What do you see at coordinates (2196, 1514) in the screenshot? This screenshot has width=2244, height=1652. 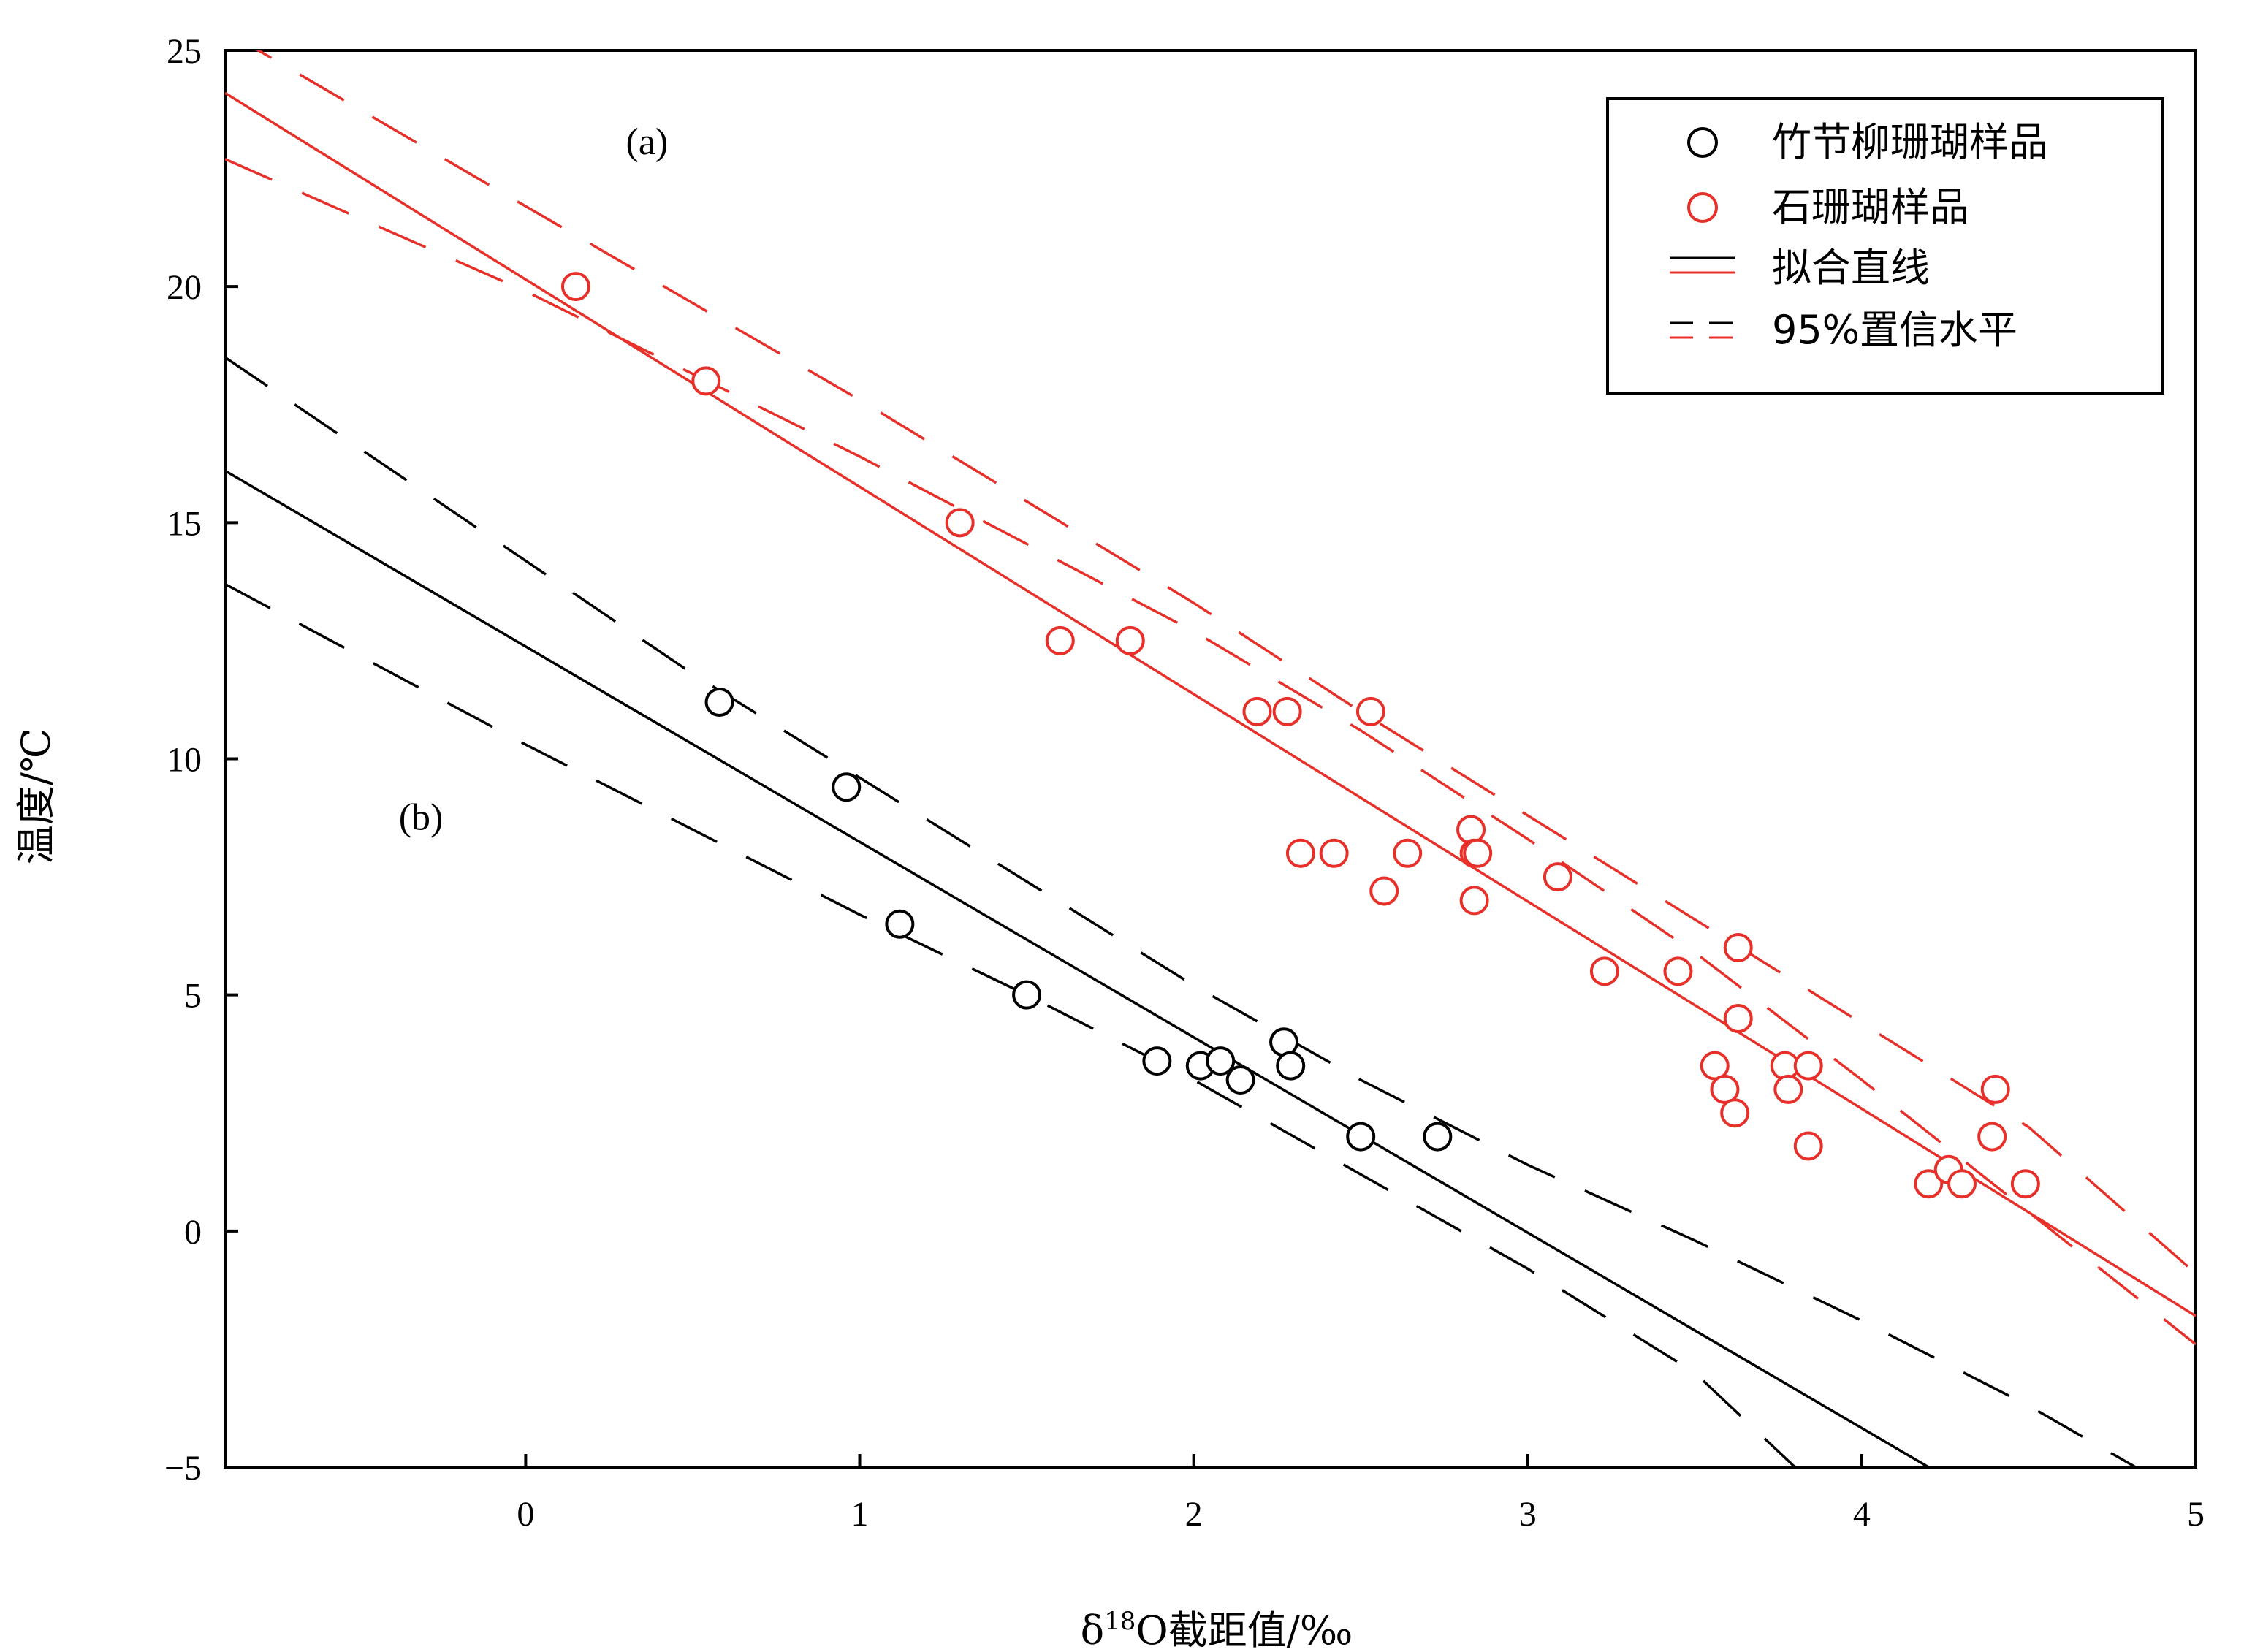 I see `x-tick-label: 5` at bounding box center [2196, 1514].